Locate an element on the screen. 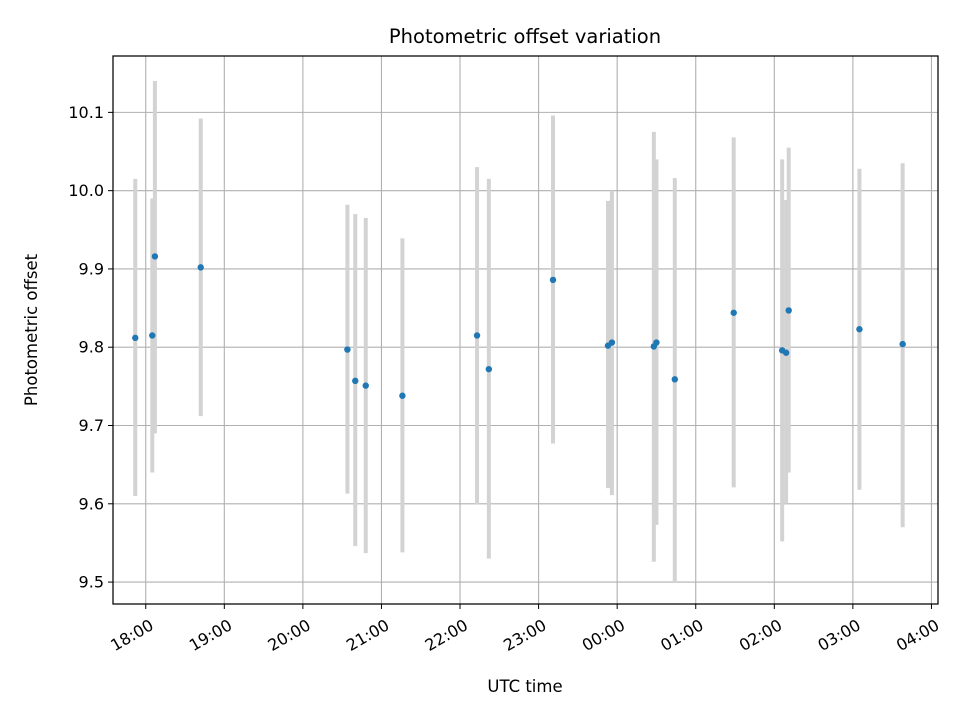 Image resolution: width=960 pixels, height=720 pixels. y-tick-label: 9.8 is located at coordinates (91, 347).